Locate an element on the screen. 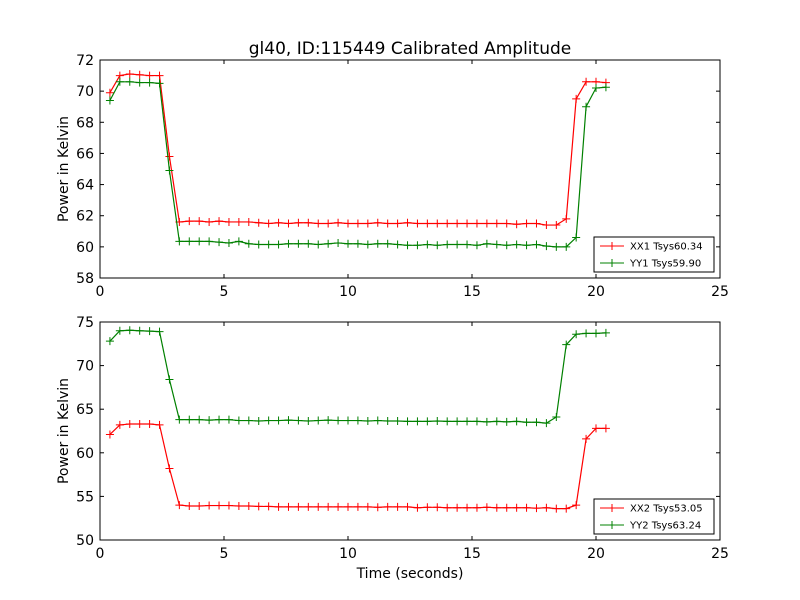  bottom-x-tick-label: 20 is located at coordinates (596, 554).